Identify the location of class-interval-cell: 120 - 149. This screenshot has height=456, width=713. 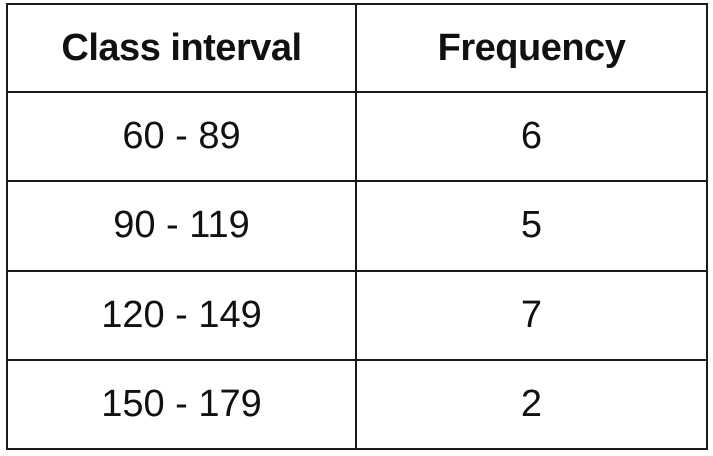
(181, 315).